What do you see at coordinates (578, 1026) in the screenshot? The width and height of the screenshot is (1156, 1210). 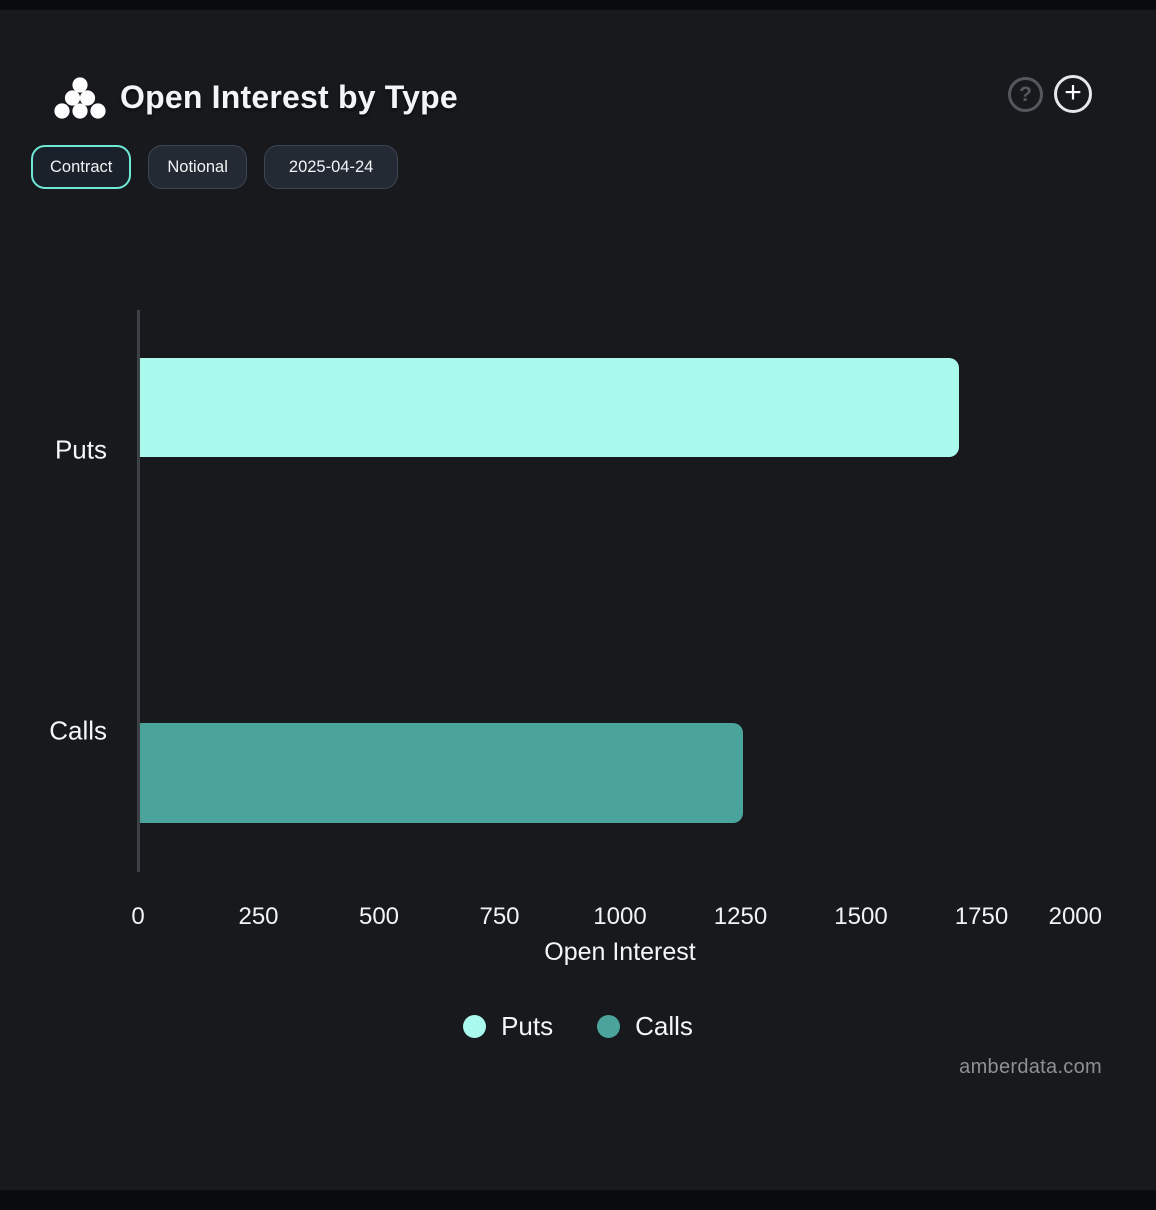 I see `chart-legend: Puts Calls` at bounding box center [578, 1026].